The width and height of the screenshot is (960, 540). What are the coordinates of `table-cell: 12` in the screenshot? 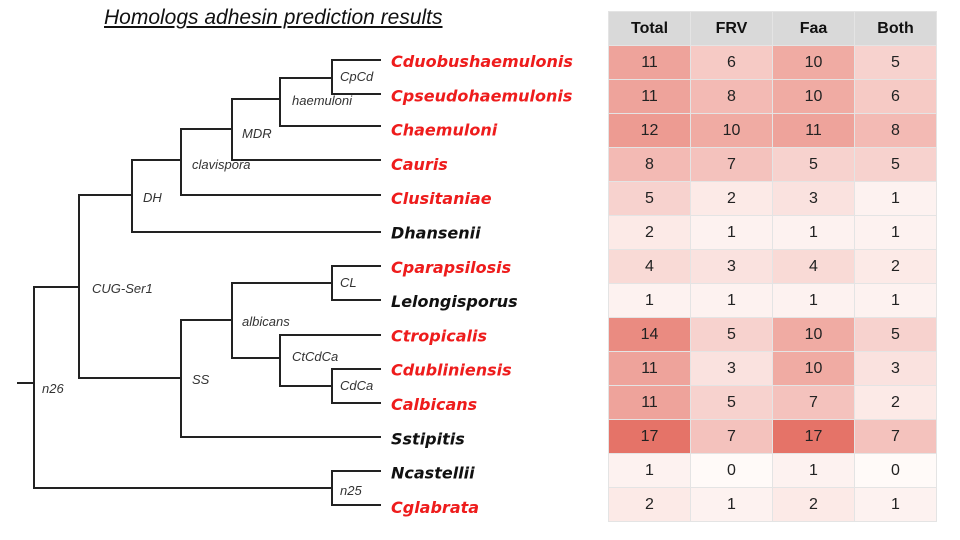 It's located at (649, 130).